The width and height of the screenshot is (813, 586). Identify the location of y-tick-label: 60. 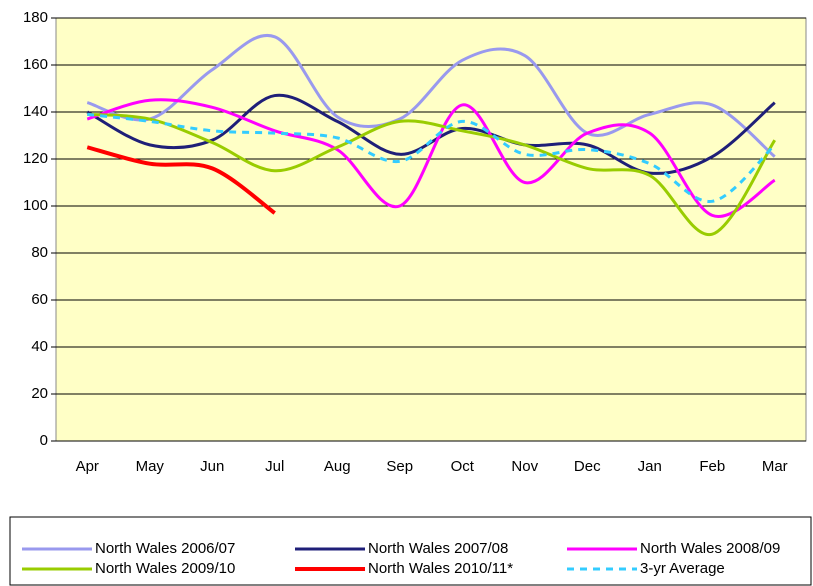
(39, 299).